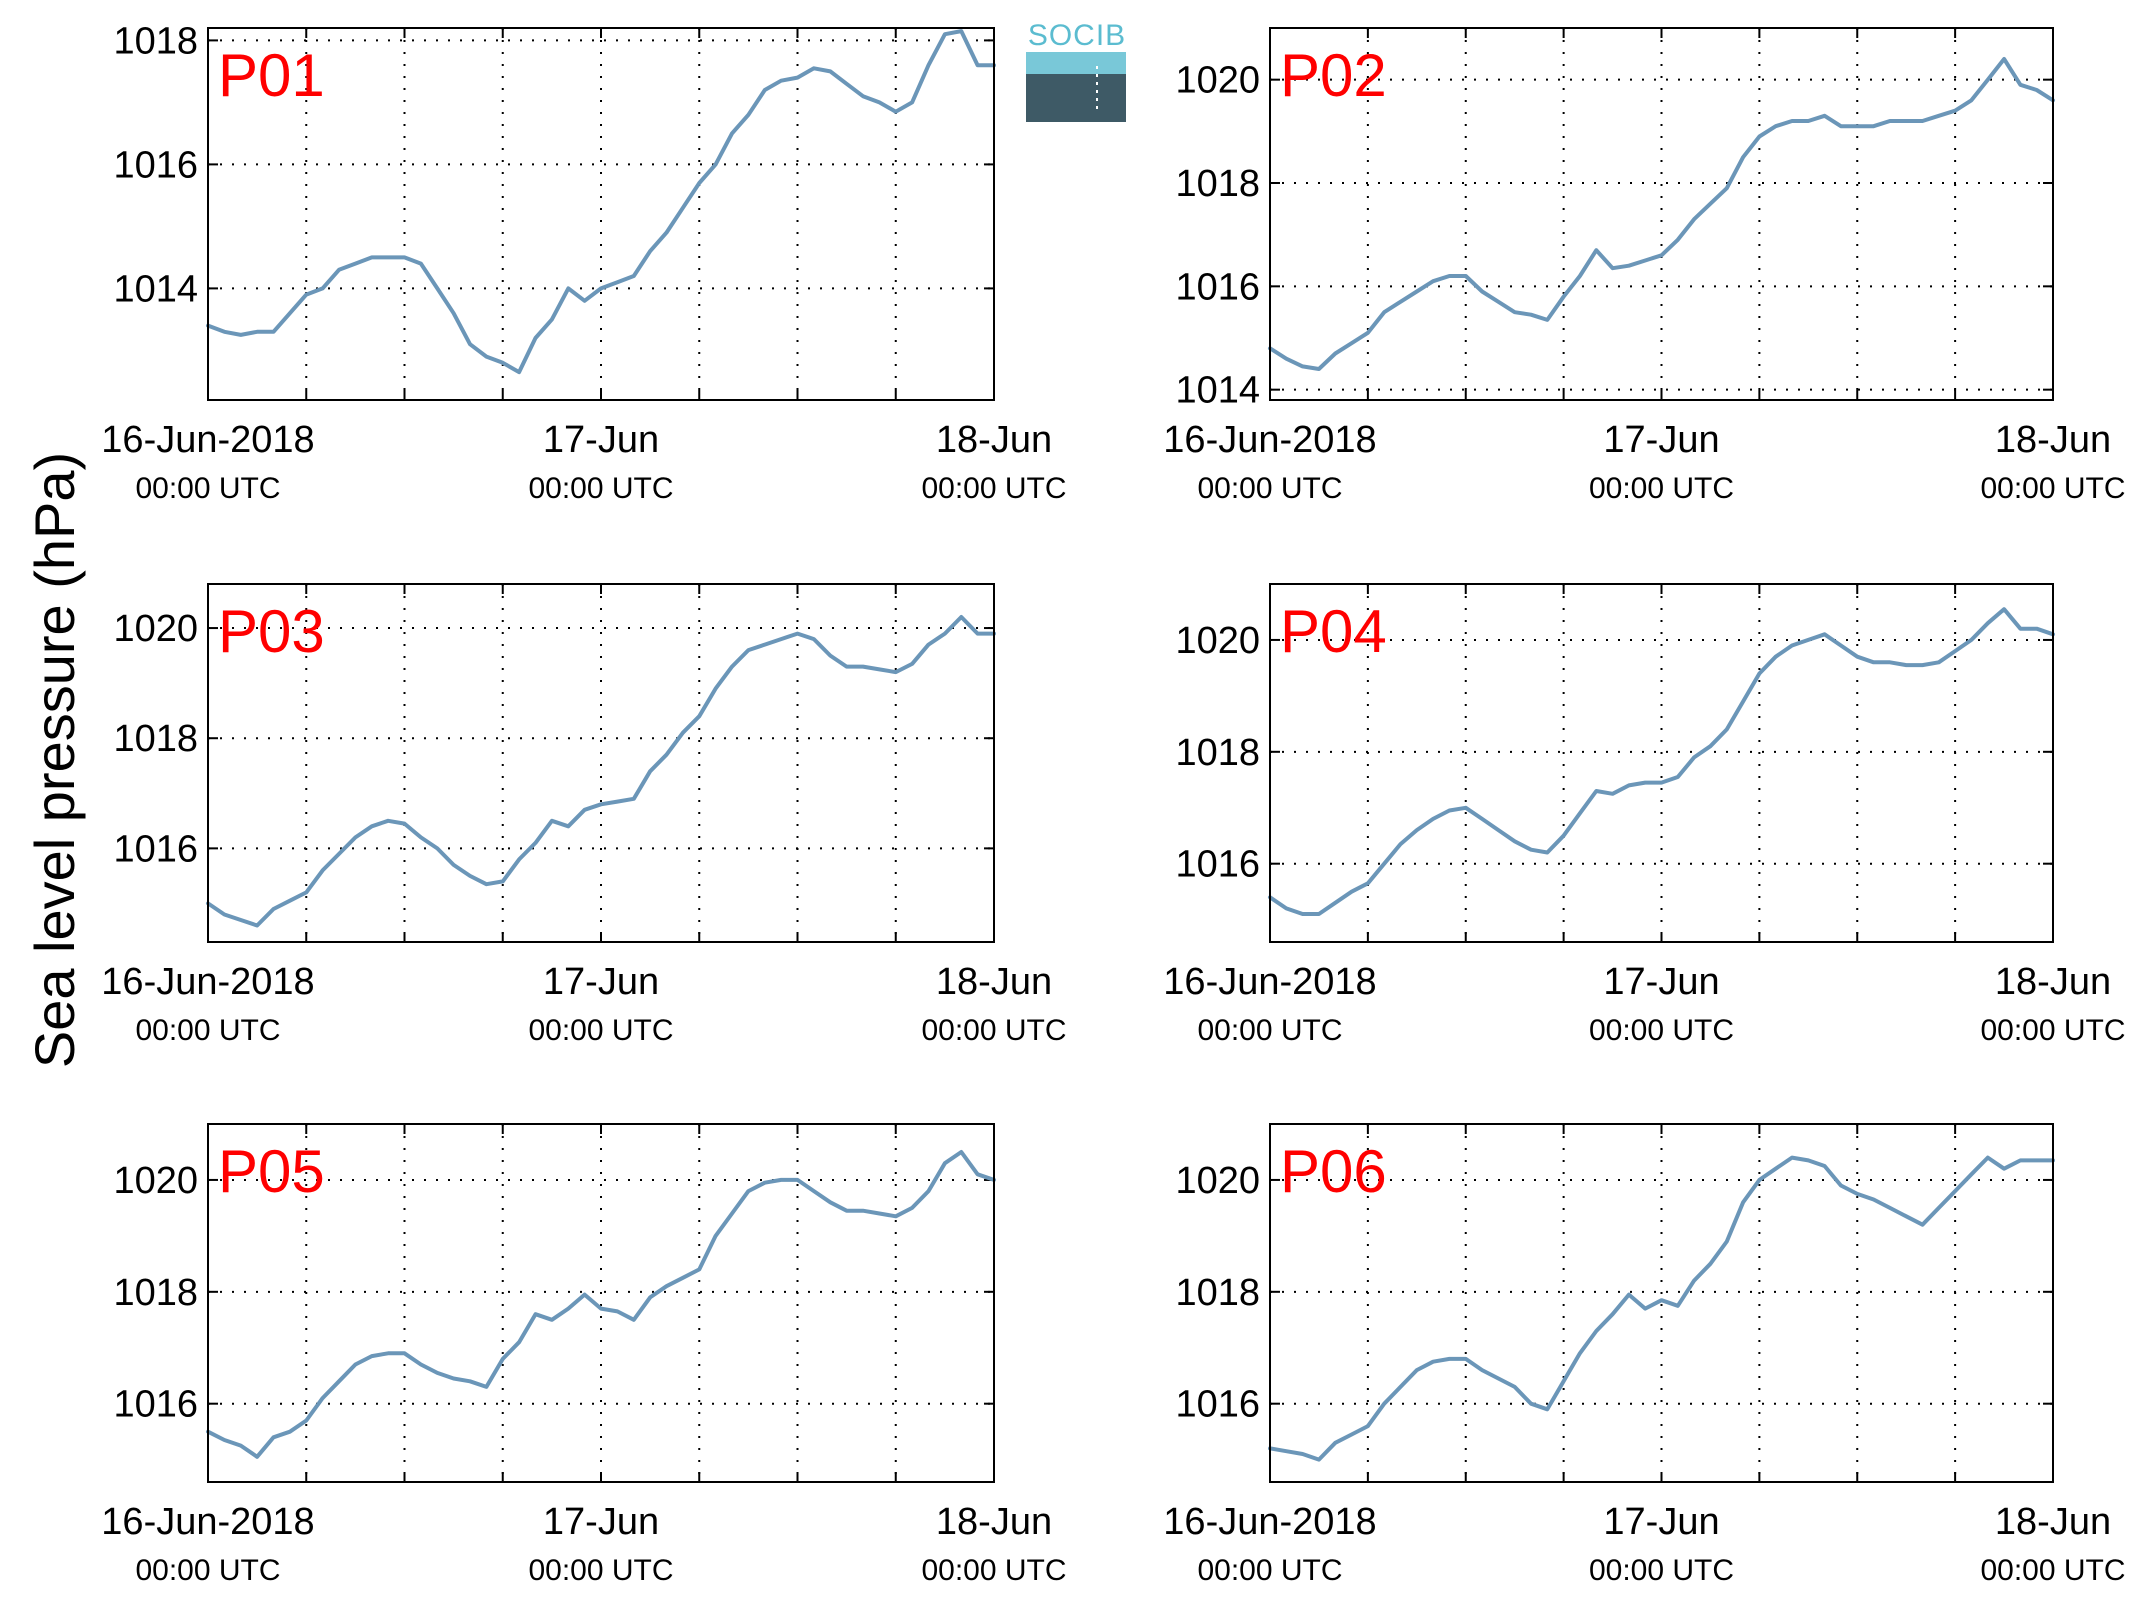 The width and height of the screenshot is (2138, 1608). What do you see at coordinates (601, 202) in the screenshot?
I see `series-line-p01` at bounding box center [601, 202].